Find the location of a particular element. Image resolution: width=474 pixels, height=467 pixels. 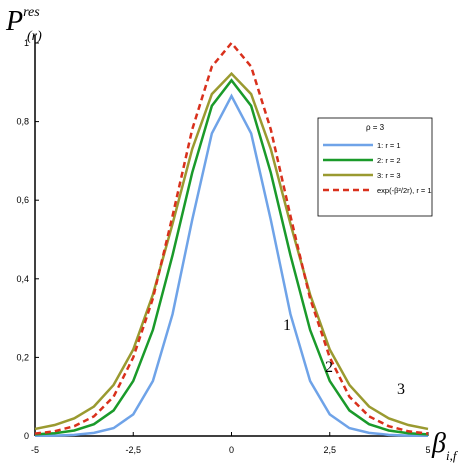

curve-annotation: 3 is located at coordinates (401, 389).